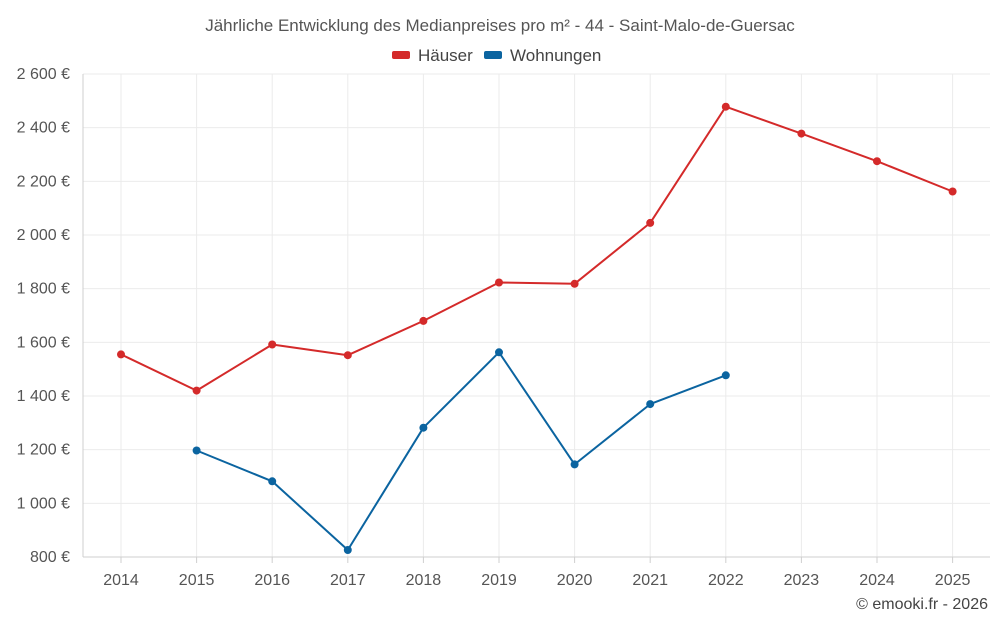 The image size is (1000, 625). What do you see at coordinates (121, 580) in the screenshot?
I see `x-tick-label: 2014` at bounding box center [121, 580].